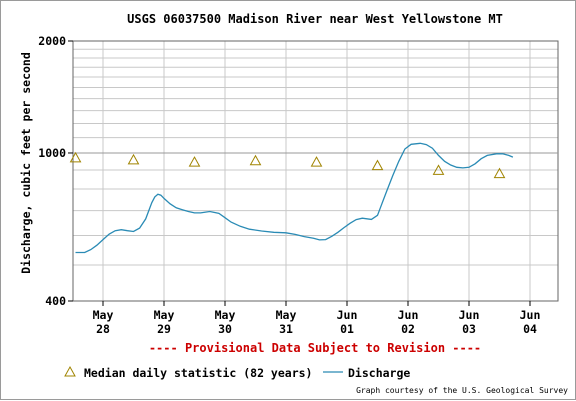 The width and height of the screenshot is (576, 401). What do you see at coordinates (408, 329) in the screenshot?
I see `x-tick-day: 02` at bounding box center [408, 329].